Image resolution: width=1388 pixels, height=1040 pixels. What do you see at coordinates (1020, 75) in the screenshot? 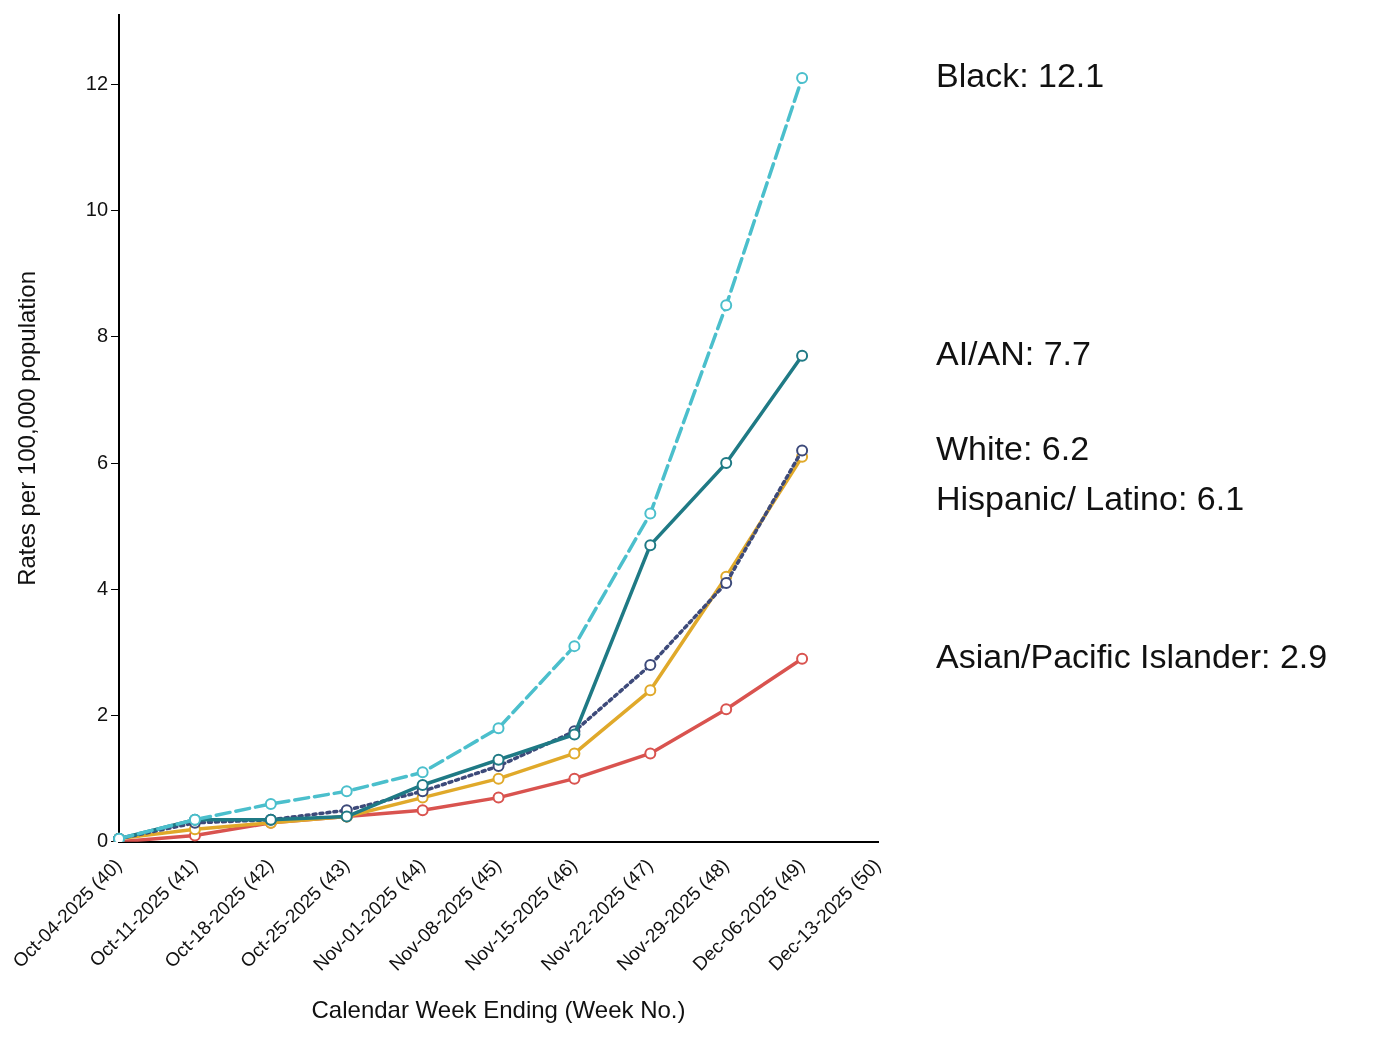
I see `text: Black: 12.1` at bounding box center [1020, 75].